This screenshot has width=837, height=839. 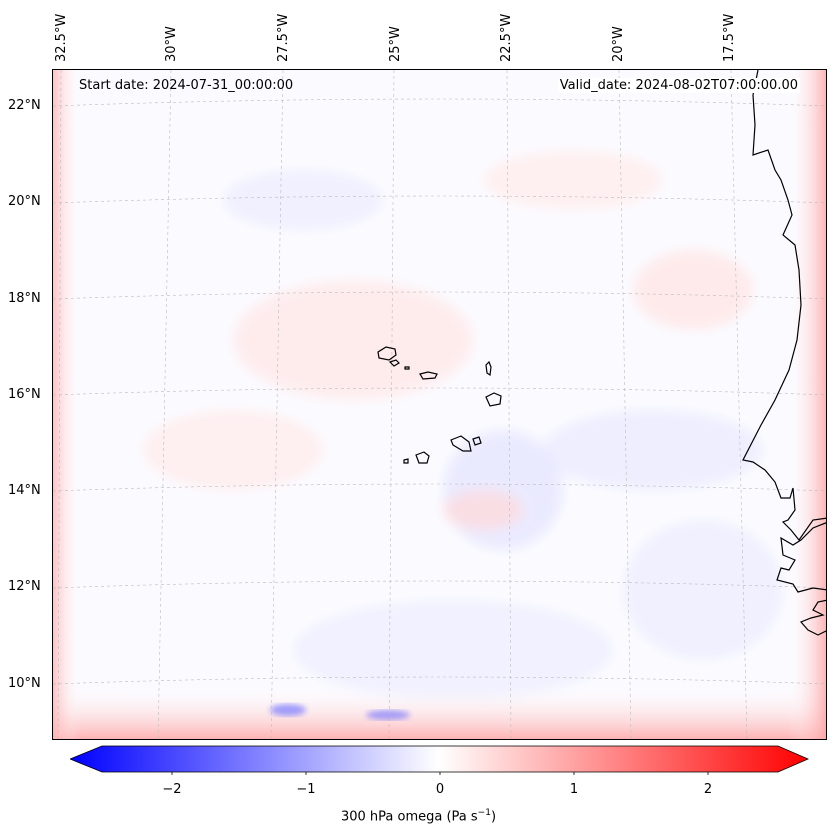 I want to click on cape-verde-islands, so click(x=439, y=405).